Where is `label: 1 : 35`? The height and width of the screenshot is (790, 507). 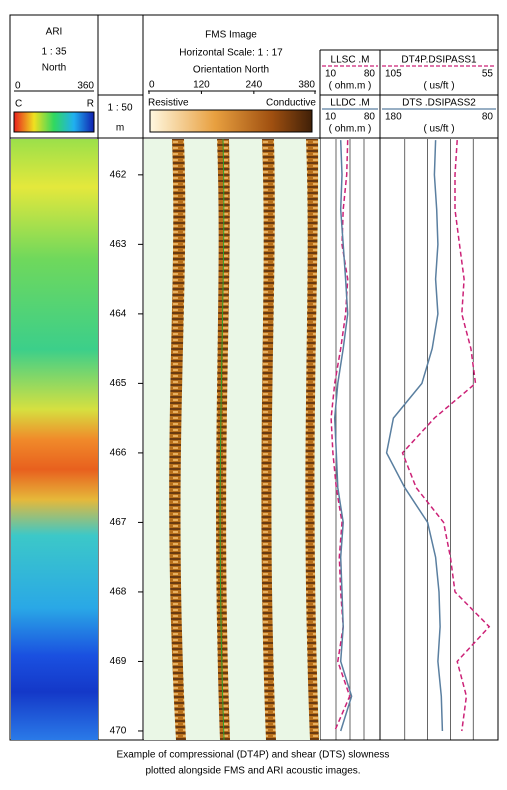
label: 1 : 35 is located at coordinates (53, 52).